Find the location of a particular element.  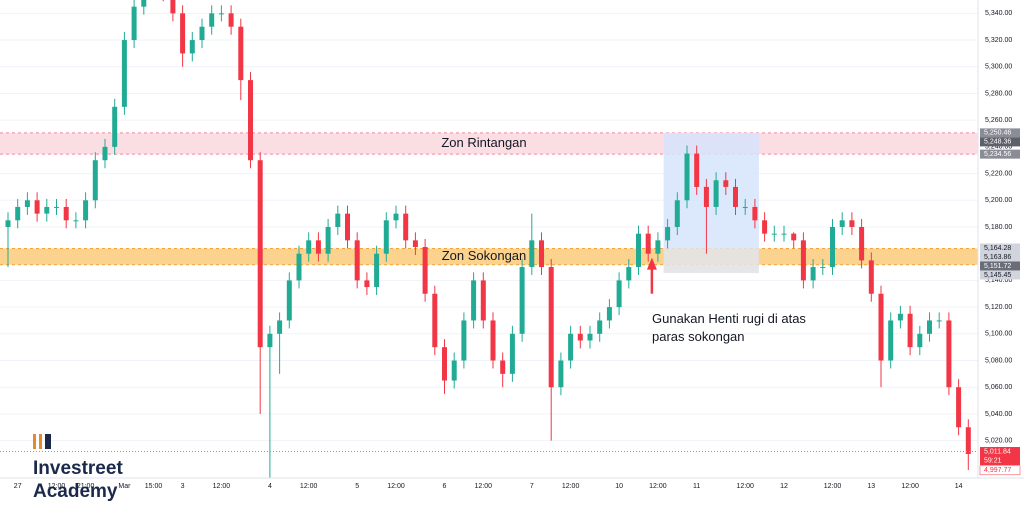

x-tick-label: 6 is located at coordinates (445, 486).